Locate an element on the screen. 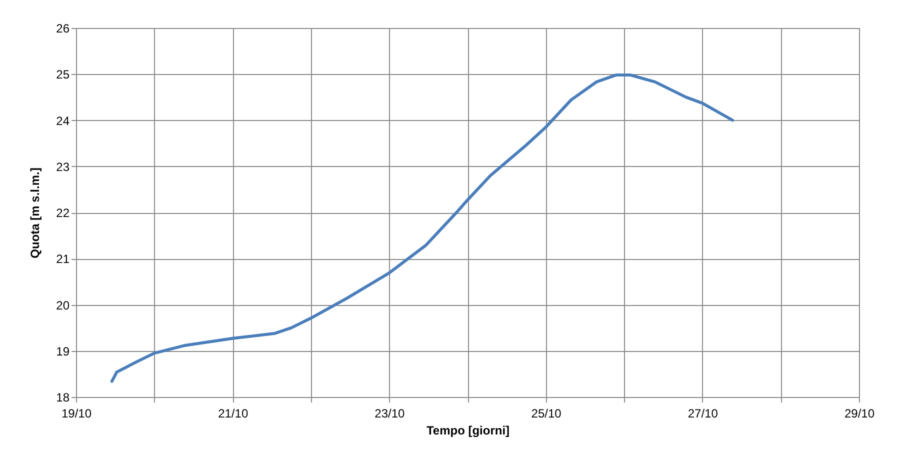 This screenshot has width=902, height=472. x-tick-label: 21/10 is located at coordinates (233, 413).